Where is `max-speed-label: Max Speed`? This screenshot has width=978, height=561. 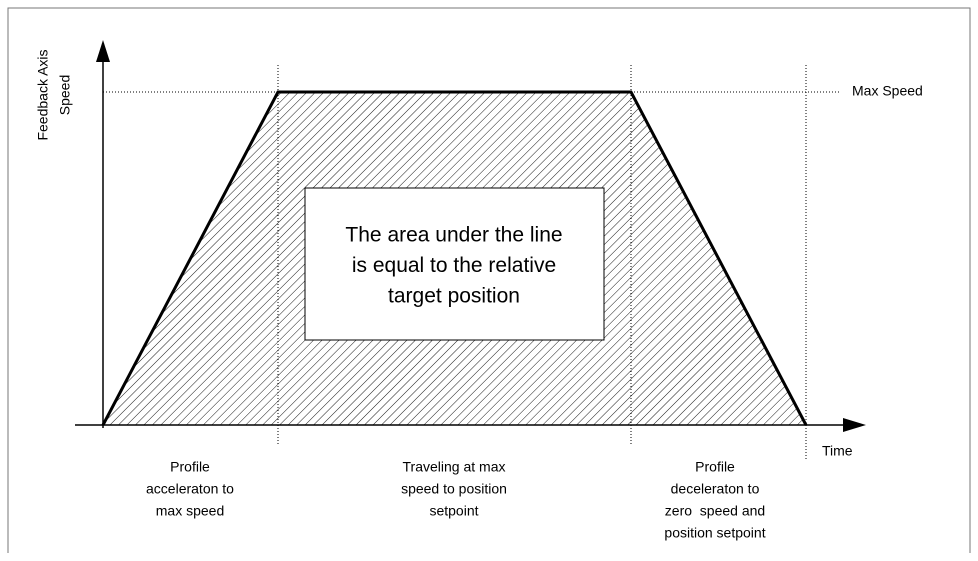 max-speed-label: Max Speed is located at coordinates (887, 91).